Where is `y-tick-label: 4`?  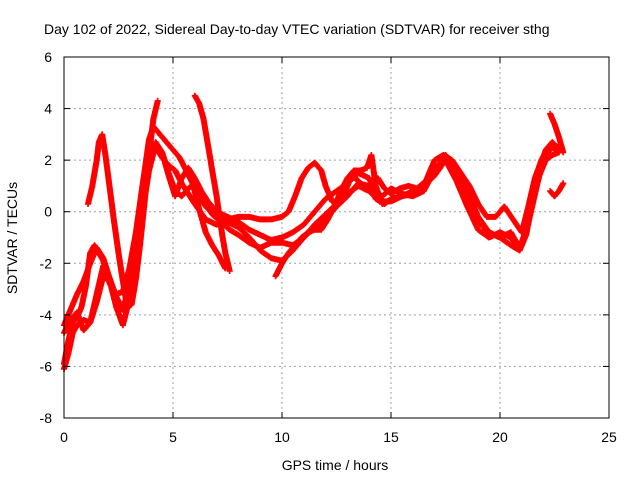 y-tick-label: 4 is located at coordinates (48, 109).